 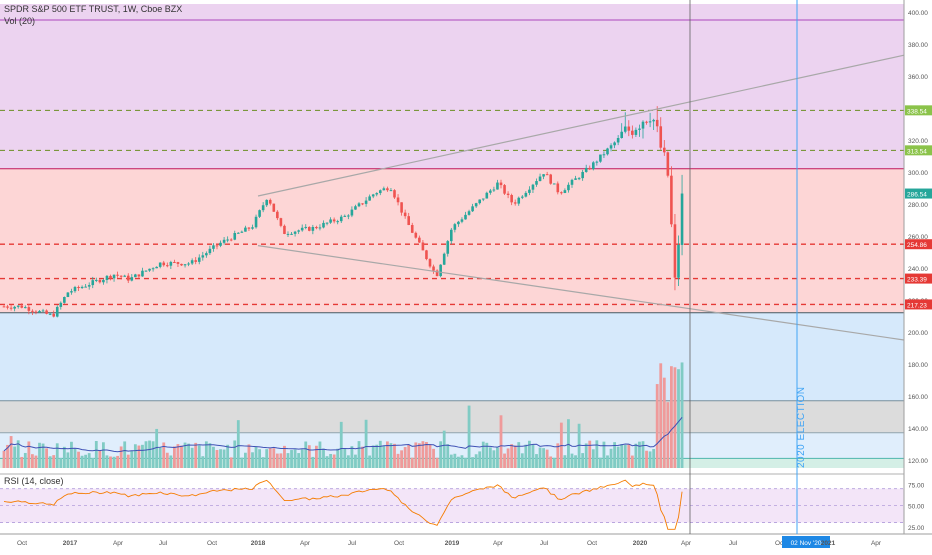 What do you see at coordinates (581, 293) in the screenshot?
I see `lower-trendline` at bounding box center [581, 293].